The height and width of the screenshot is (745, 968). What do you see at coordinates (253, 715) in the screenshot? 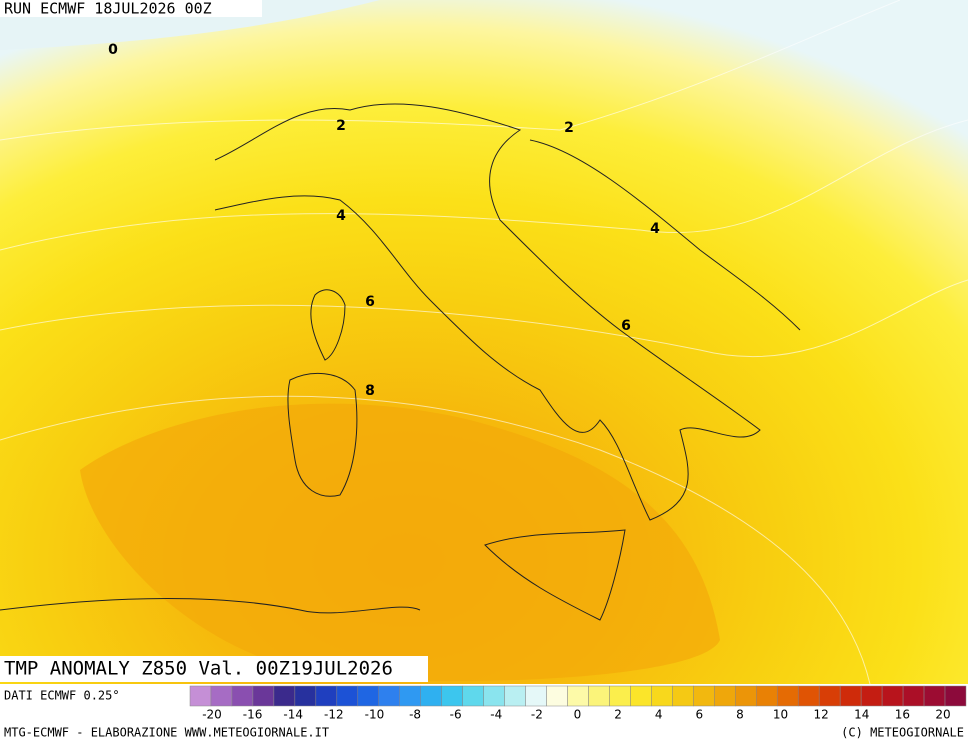
I see `legend-tick-label: -16` at bounding box center [253, 715].